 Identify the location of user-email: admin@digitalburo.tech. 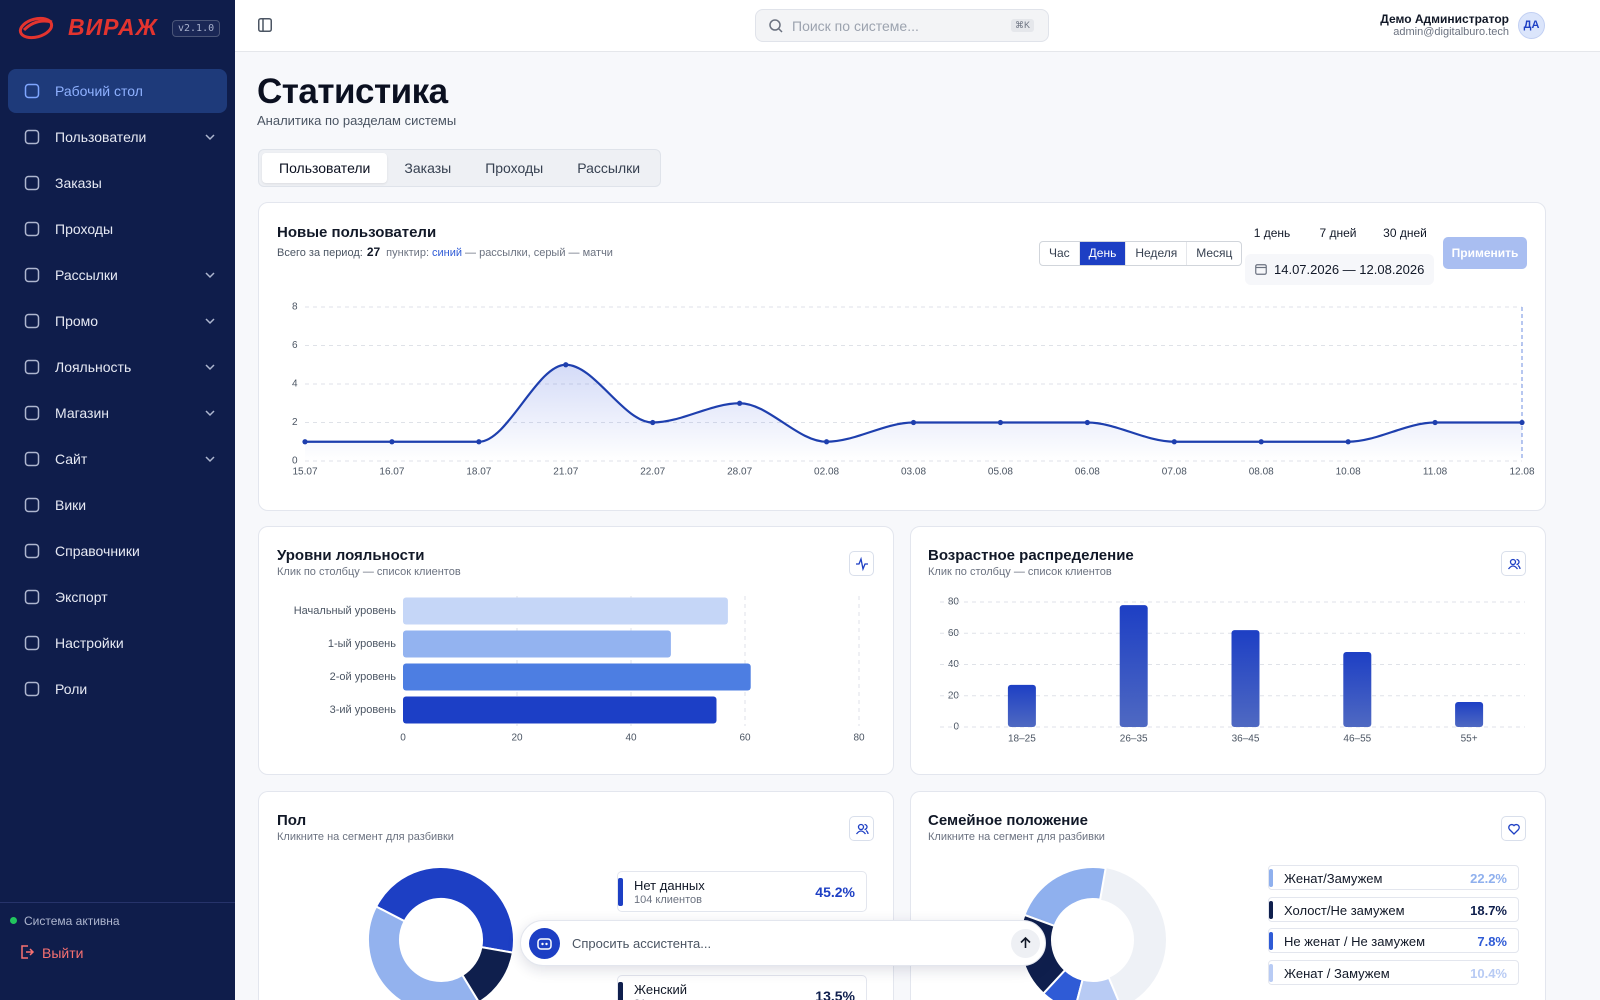
(1451, 32).